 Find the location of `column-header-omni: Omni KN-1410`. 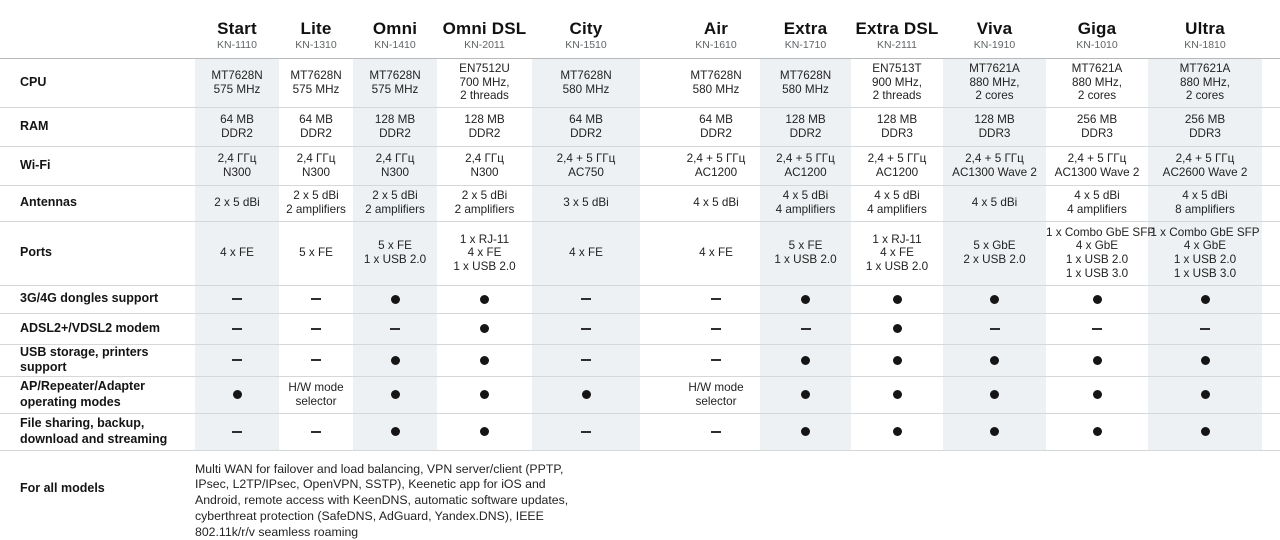

column-header-omni: Omni KN-1410 is located at coordinates (395, 29).